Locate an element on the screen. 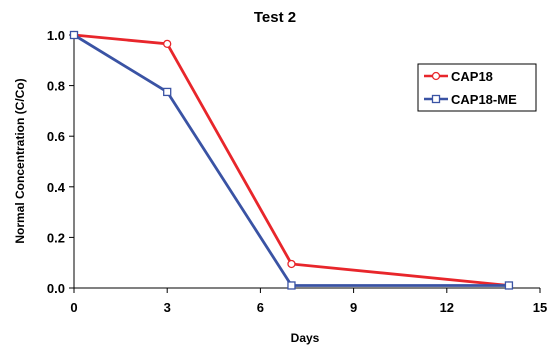 This screenshot has width=552, height=348. legend-box is located at coordinates (477, 87).